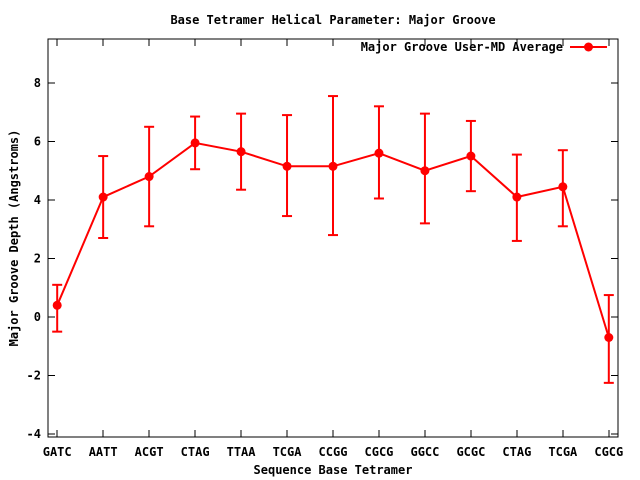 This screenshot has width=640, height=480. I want to click on x-tick-label: GGCC, so click(424, 452).